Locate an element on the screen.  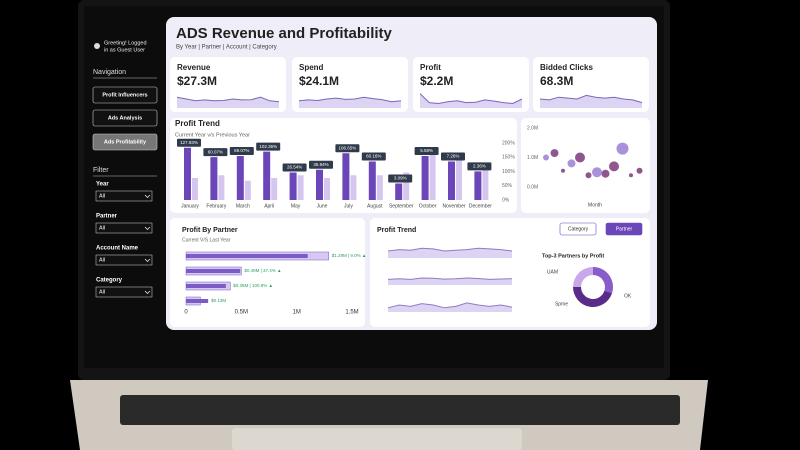
x-tick-label: February is located at coordinates (216, 206).